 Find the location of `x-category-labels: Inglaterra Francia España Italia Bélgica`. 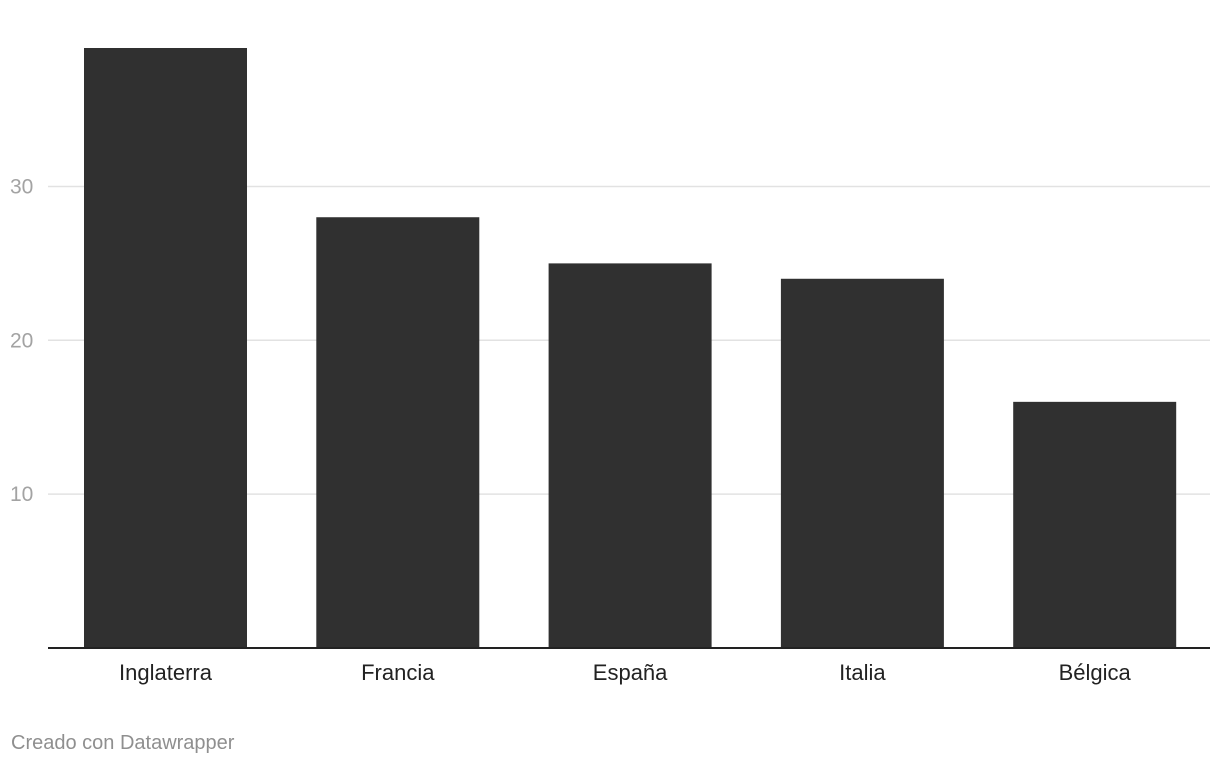

x-category-labels: Inglaterra Francia España Italia Bélgica is located at coordinates (625, 672).